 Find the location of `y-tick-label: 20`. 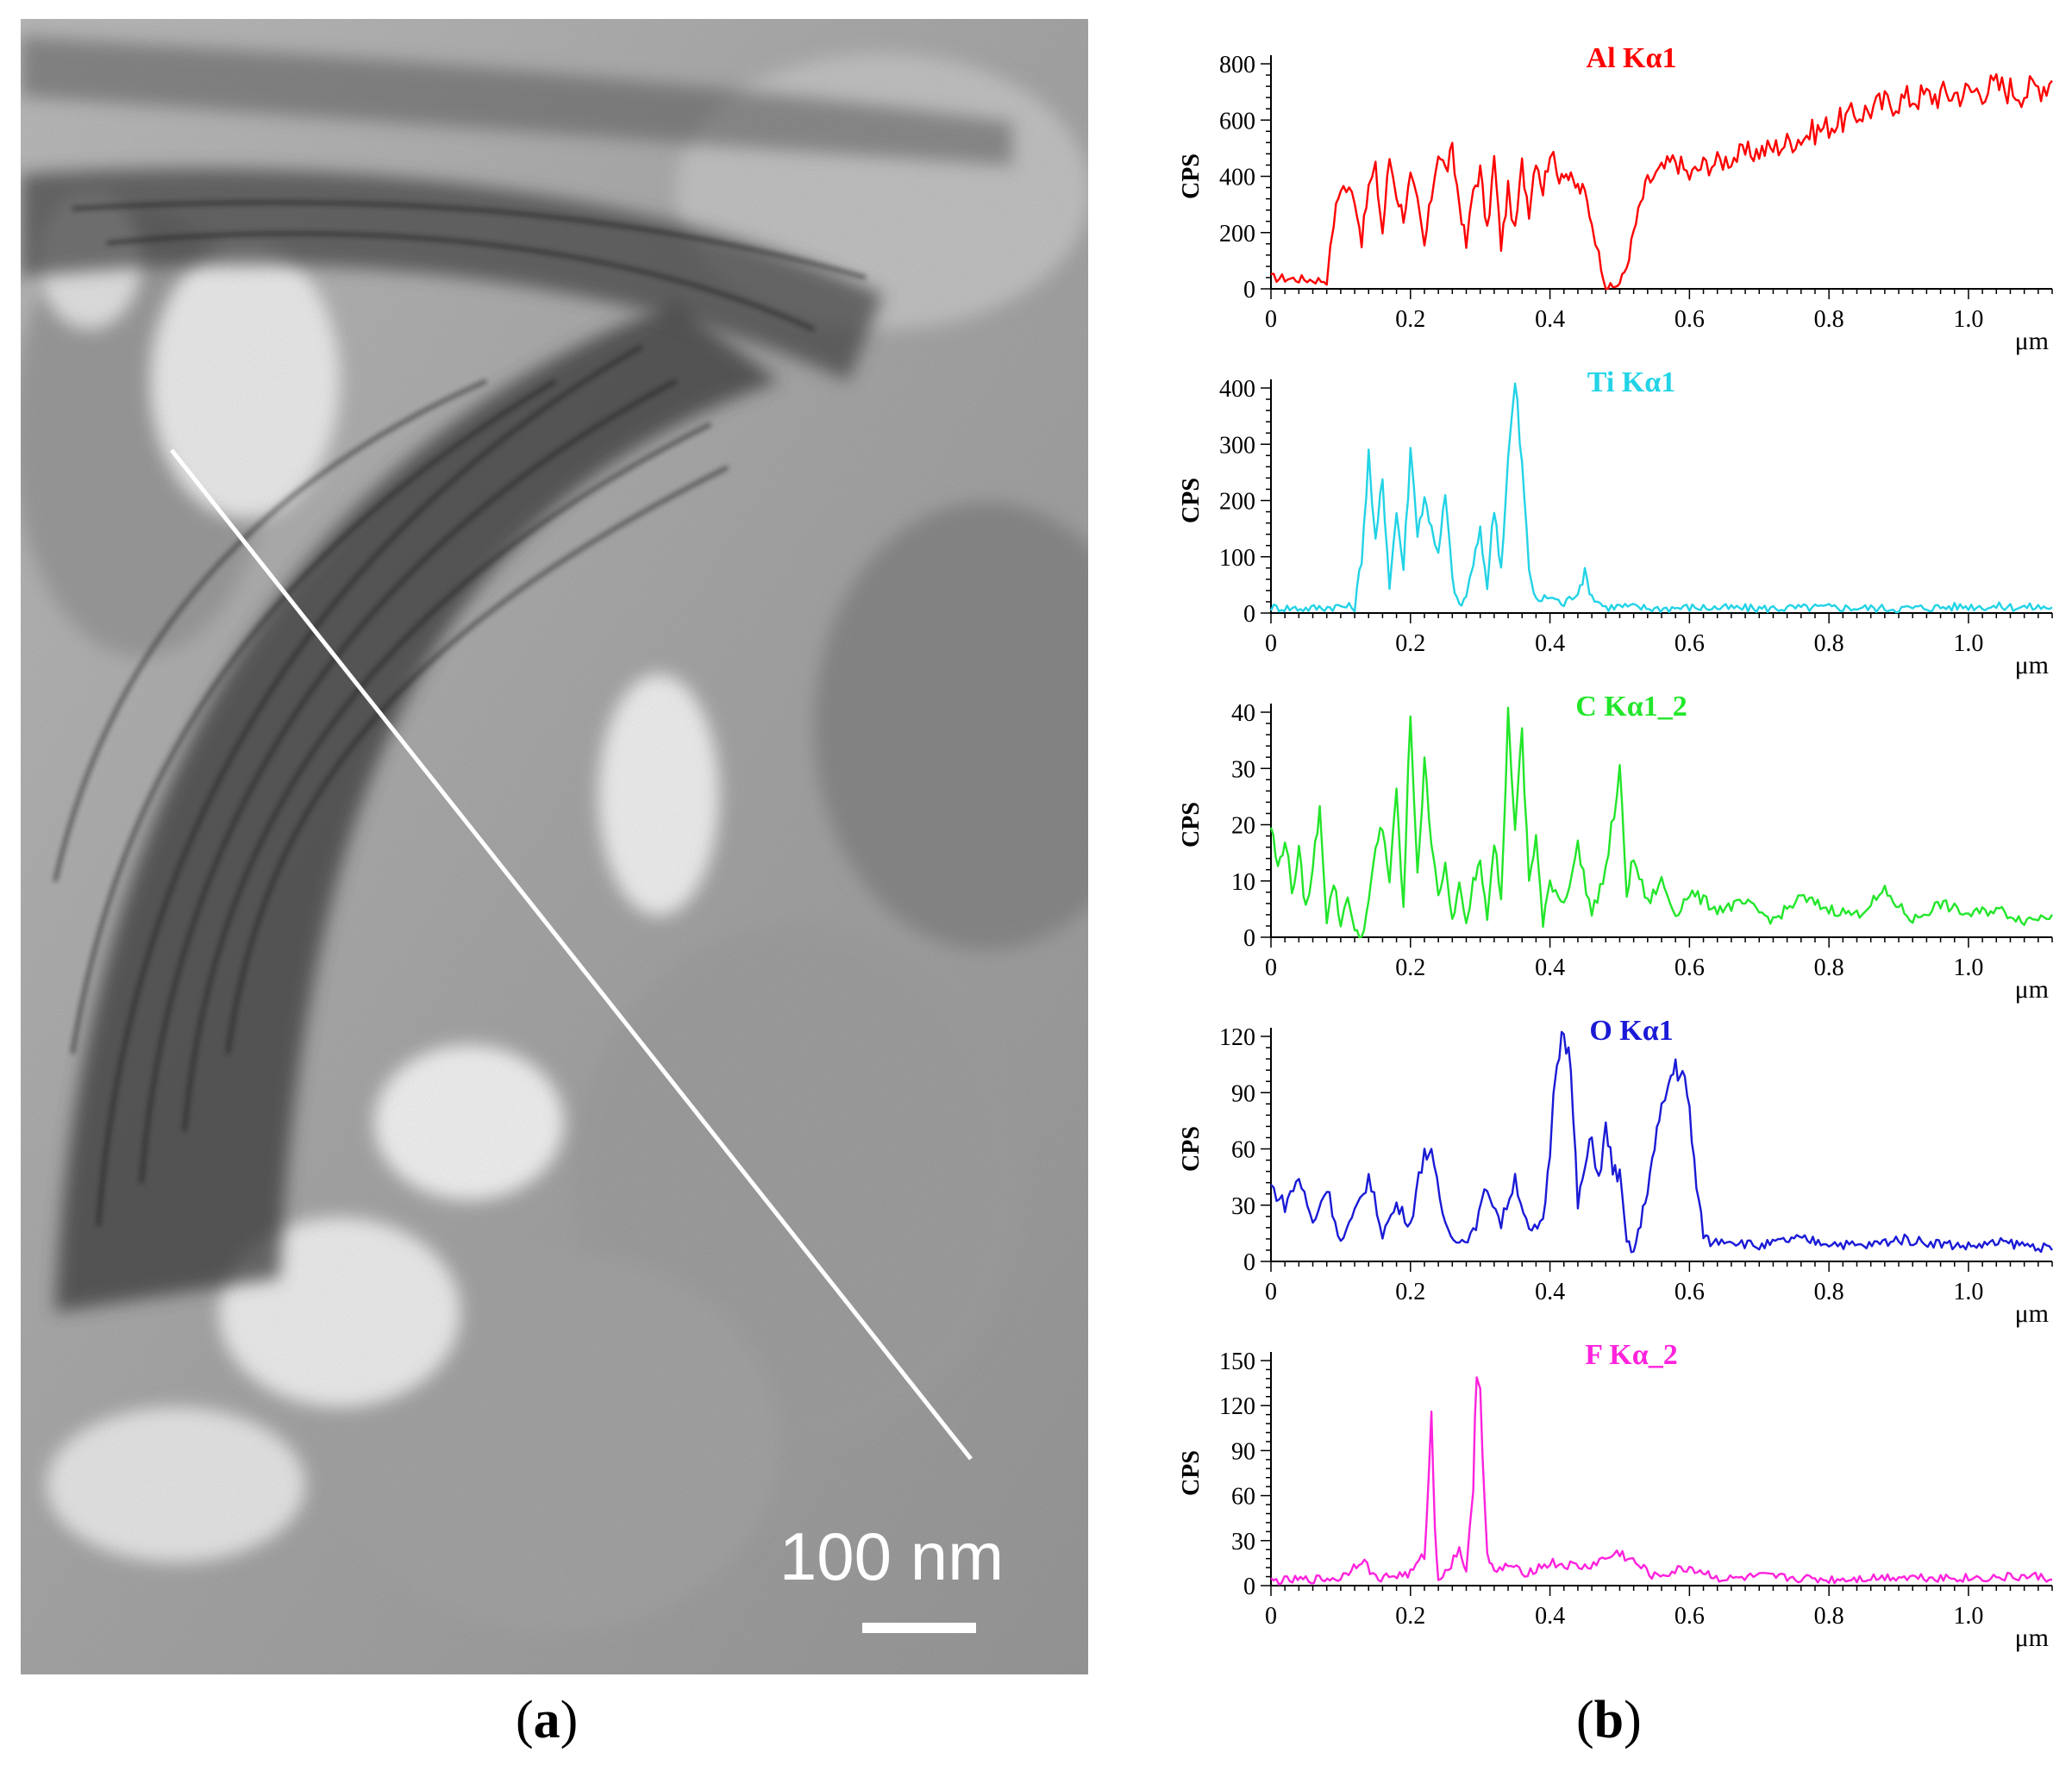

y-tick-label: 20 is located at coordinates (1243, 826).